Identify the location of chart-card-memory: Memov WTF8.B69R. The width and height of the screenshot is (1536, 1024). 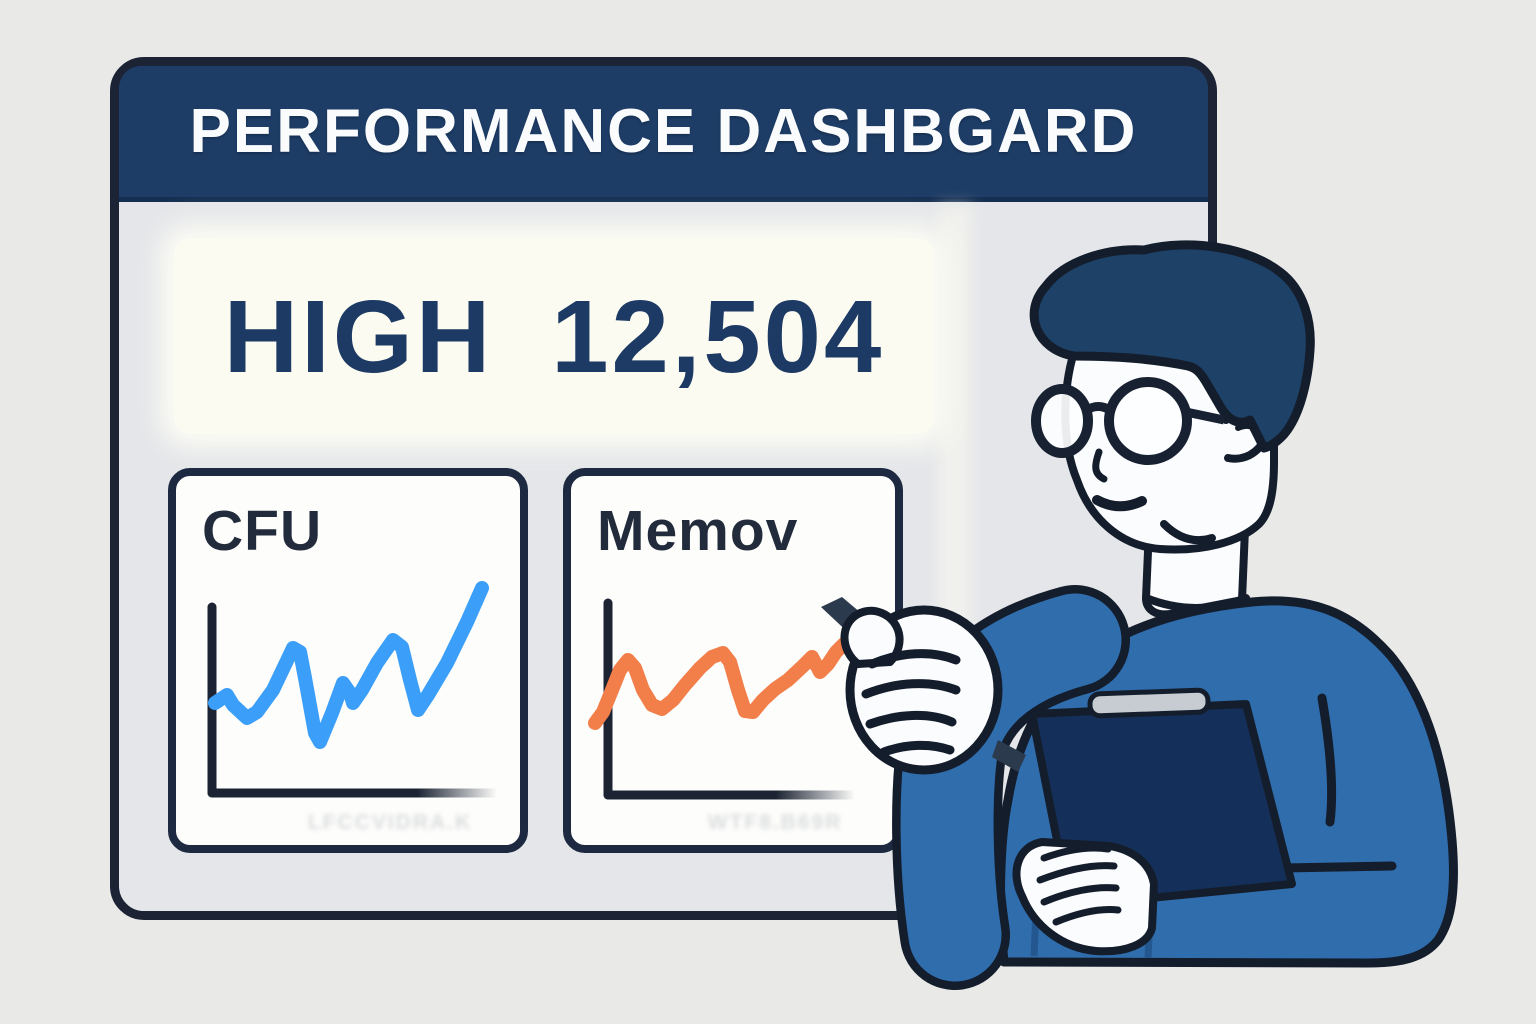
(733, 660).